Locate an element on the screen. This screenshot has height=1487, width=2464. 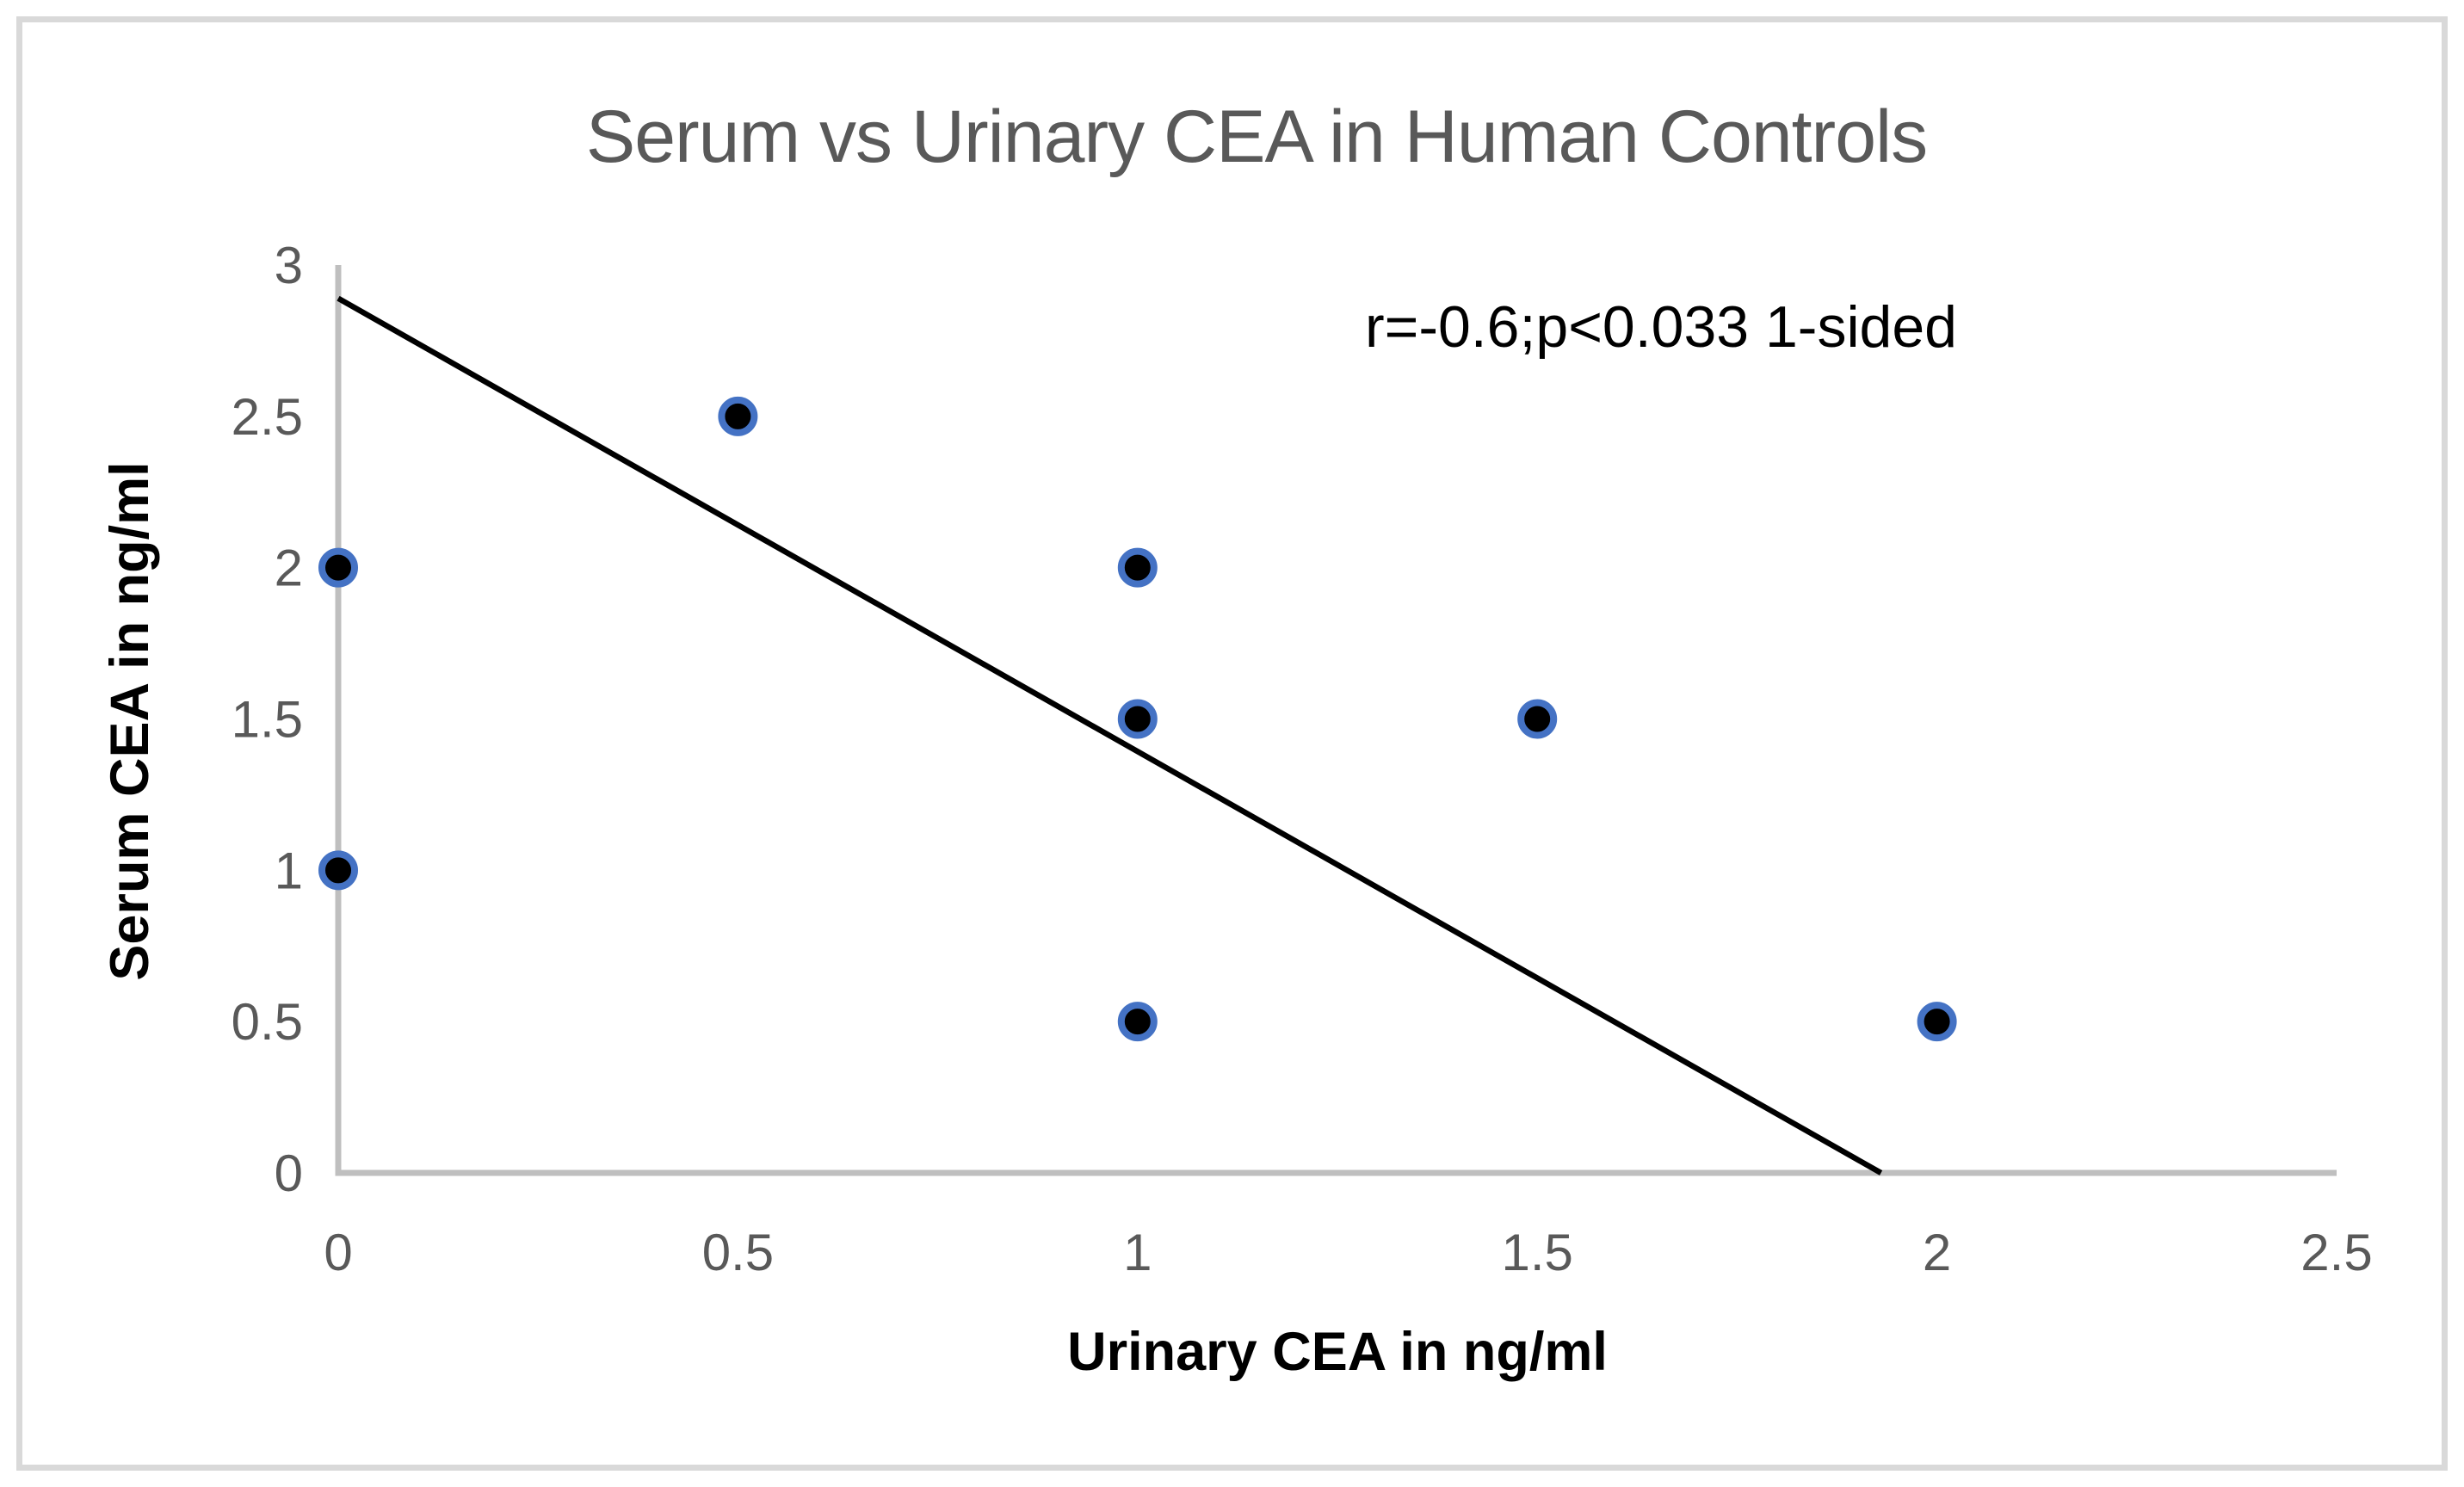
x-tick-label: 0.5 is located at coordinates (738, 1252).